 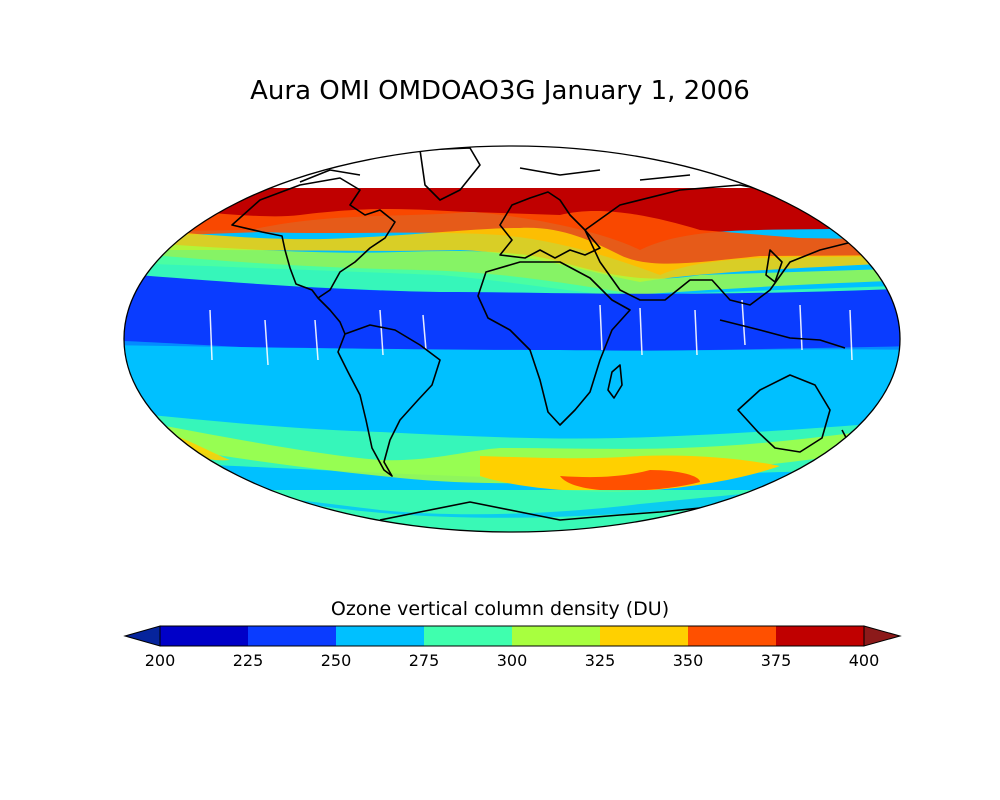 What do you see at coordinates (882, 636) in the screenshot?
I see `colorbar-overflow-arrow` at bounding box center [882, 636].